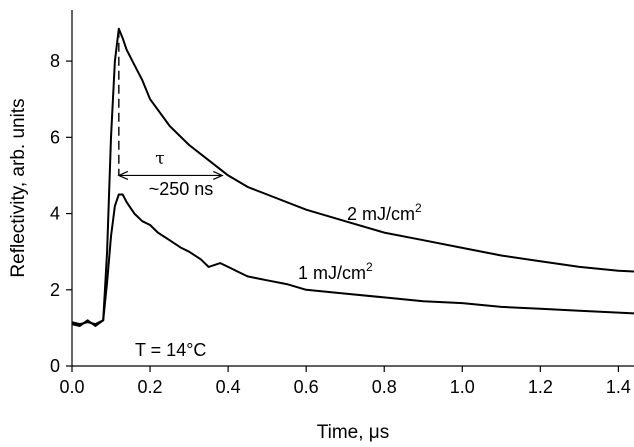 Image resolution: width=634 pixels, height=447 pixels. What do you see at coordinates (181, 189) in the screenshot?
I see `tau-duration-label: ~250 ns` at bounding box center [181, 189].